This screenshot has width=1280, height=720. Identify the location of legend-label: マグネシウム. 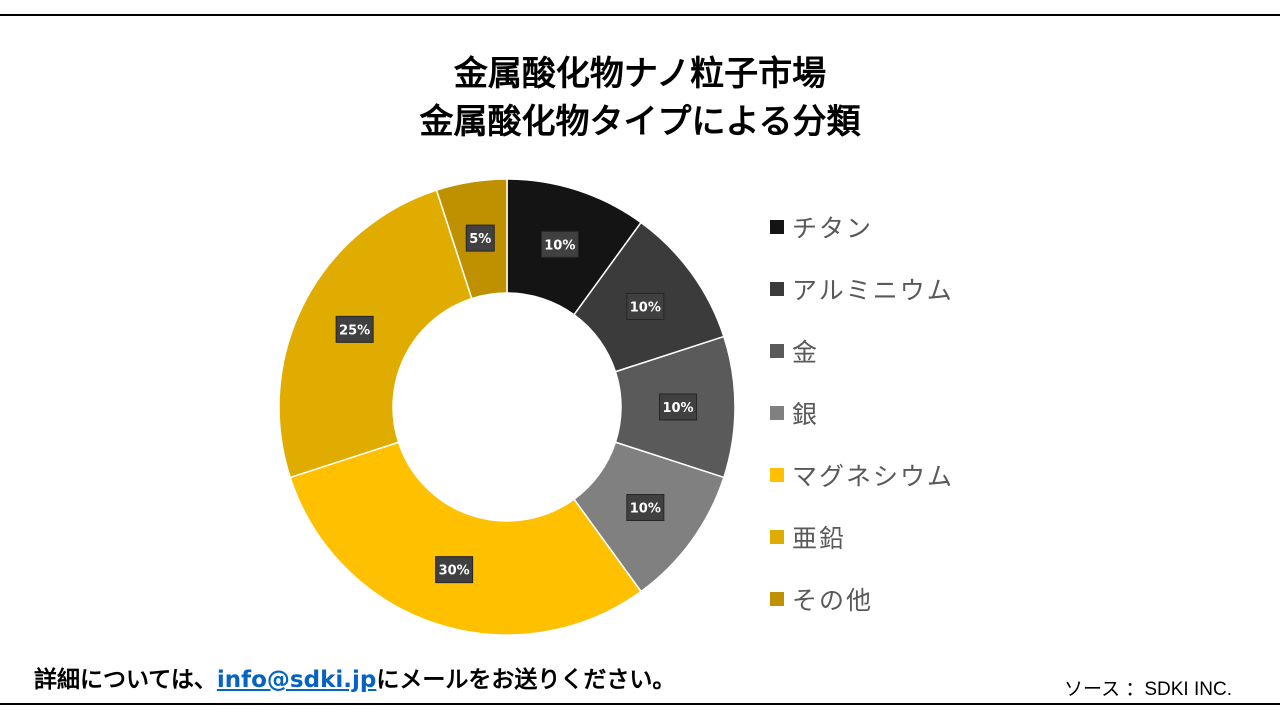
(873, 476).